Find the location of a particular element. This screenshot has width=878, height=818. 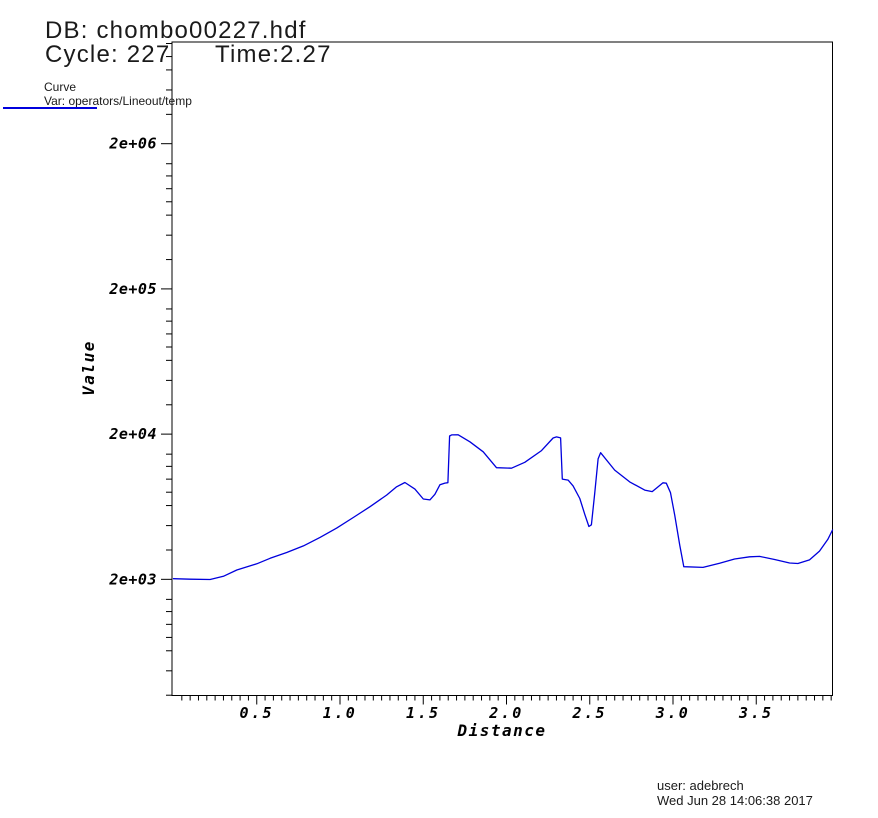

legend-title: Curve is located at coordinates (60, 87).